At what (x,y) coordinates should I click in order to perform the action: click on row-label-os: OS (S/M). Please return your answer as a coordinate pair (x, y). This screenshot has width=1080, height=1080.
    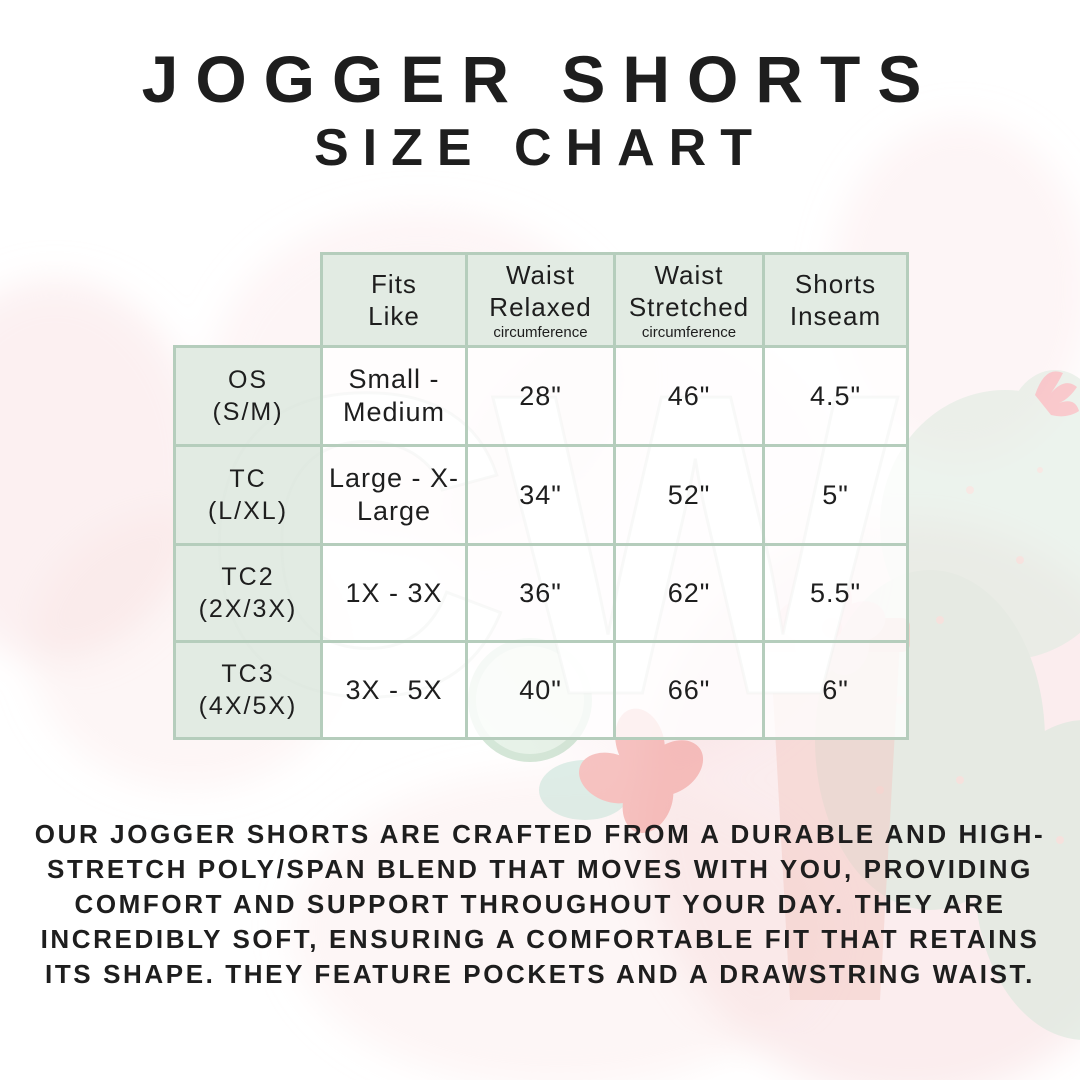
    Looking at the image, I should click on (248, 396).